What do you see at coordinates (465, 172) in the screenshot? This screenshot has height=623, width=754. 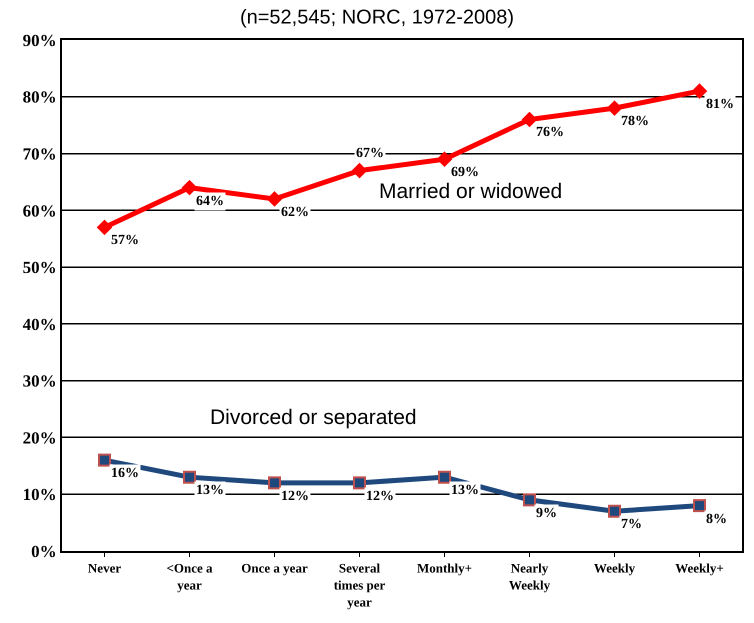 I see `data-label: 69%` at bounding box center [465, 172].